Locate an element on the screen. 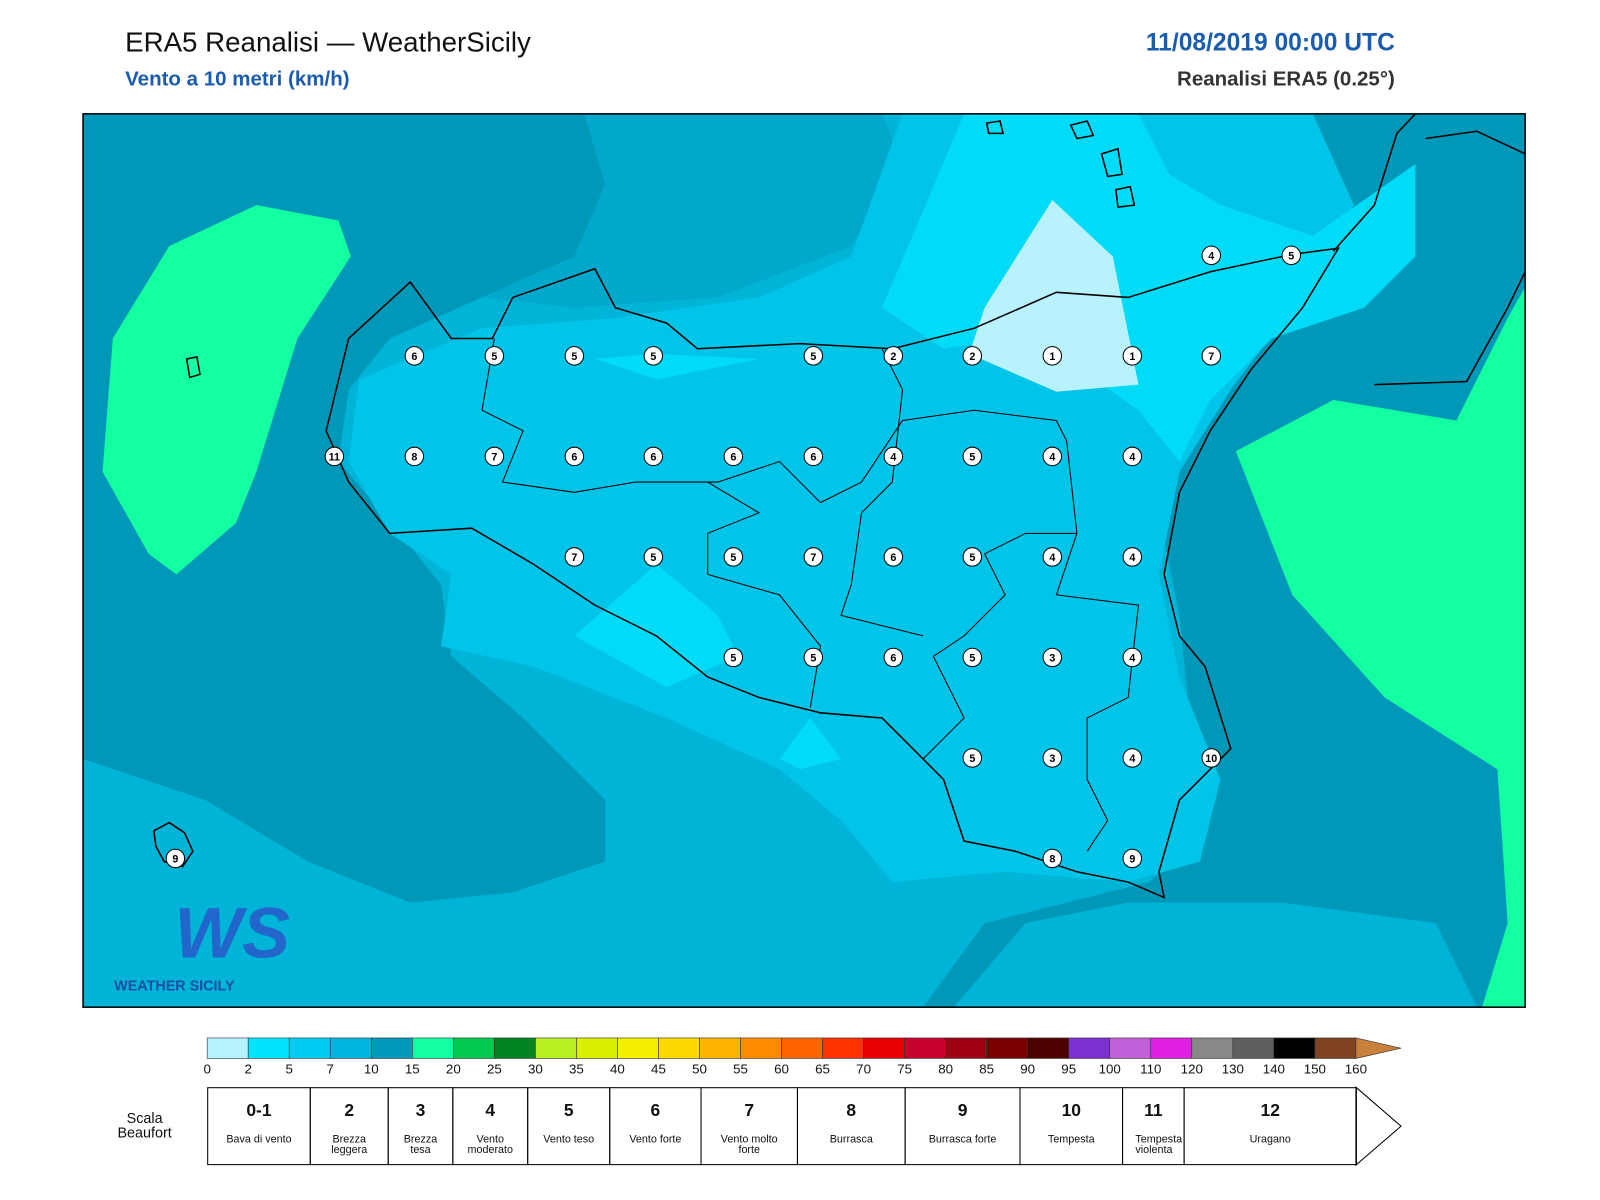  beaufort-force: 11 is located at coordinates (1153, 1110).